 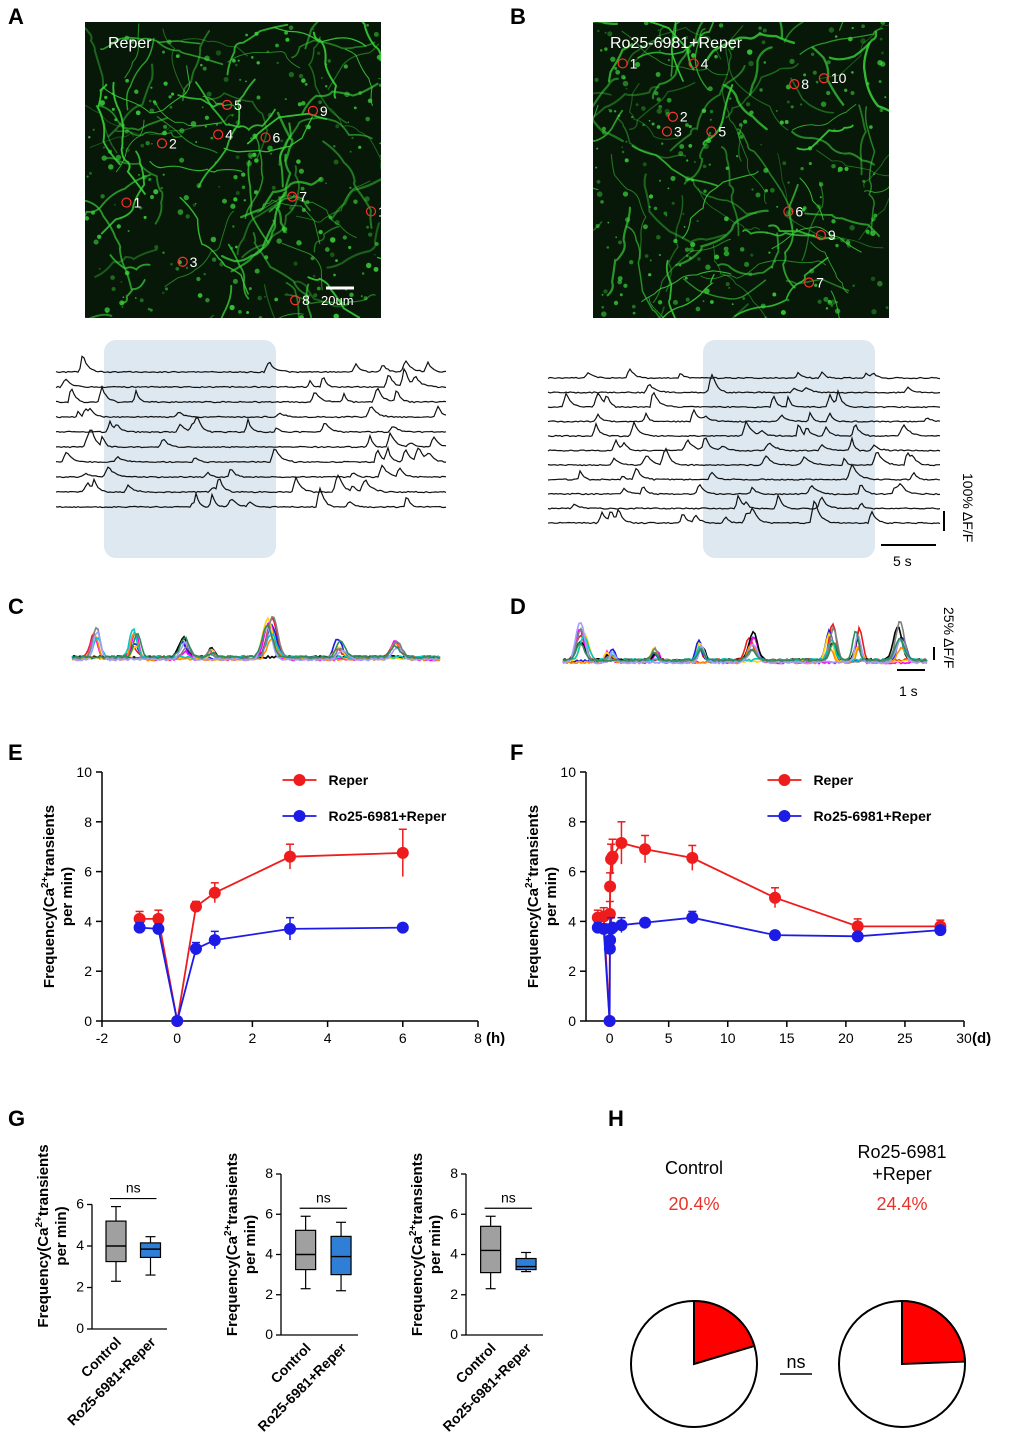 What do you see at coordinates (745, 646) in the screenshot?
I see `overlay-trace` at bounding box center [745, 646].